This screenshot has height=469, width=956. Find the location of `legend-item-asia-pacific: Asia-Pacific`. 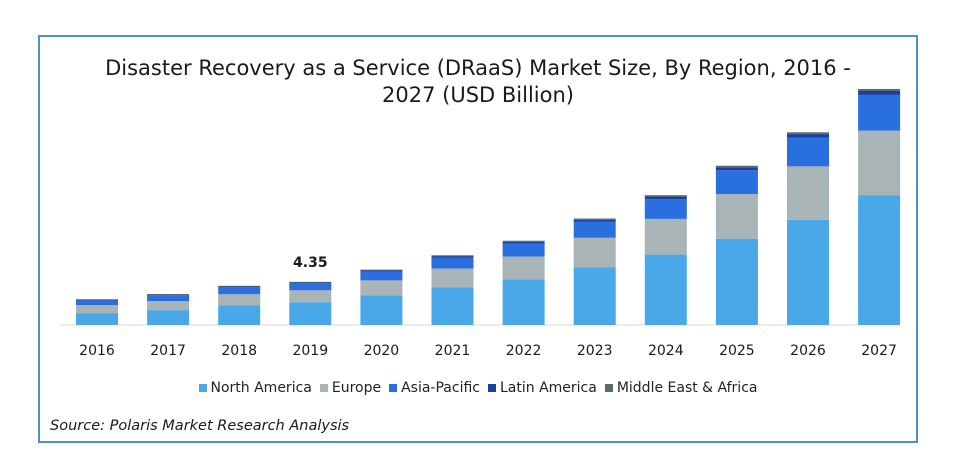

legend-item-asia-pacific: Asia-Pacific is located at coordinates (434, 388).